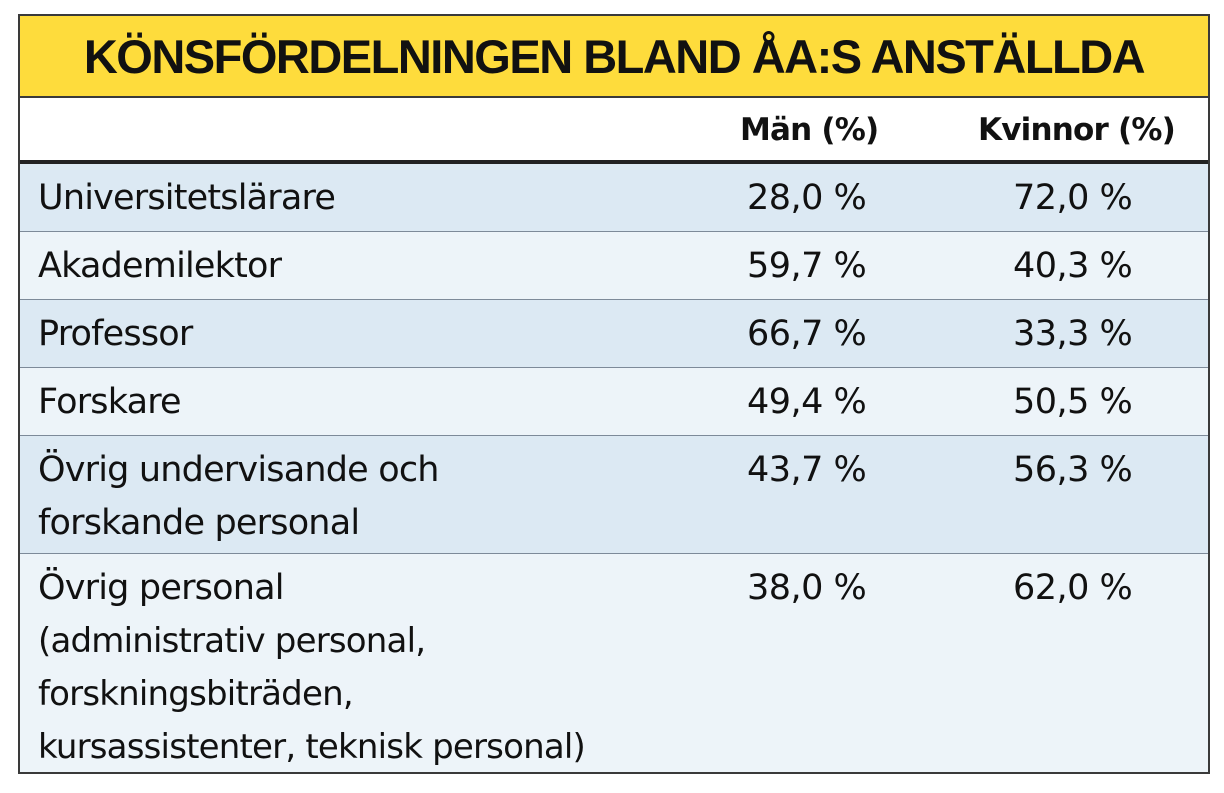 This screenshot has width=1224, height=793. What do you see at coordinates (161, 588) in the screenshot?
I see `row-label-line-1: Övrig personal` at bounding box center [161, 588].